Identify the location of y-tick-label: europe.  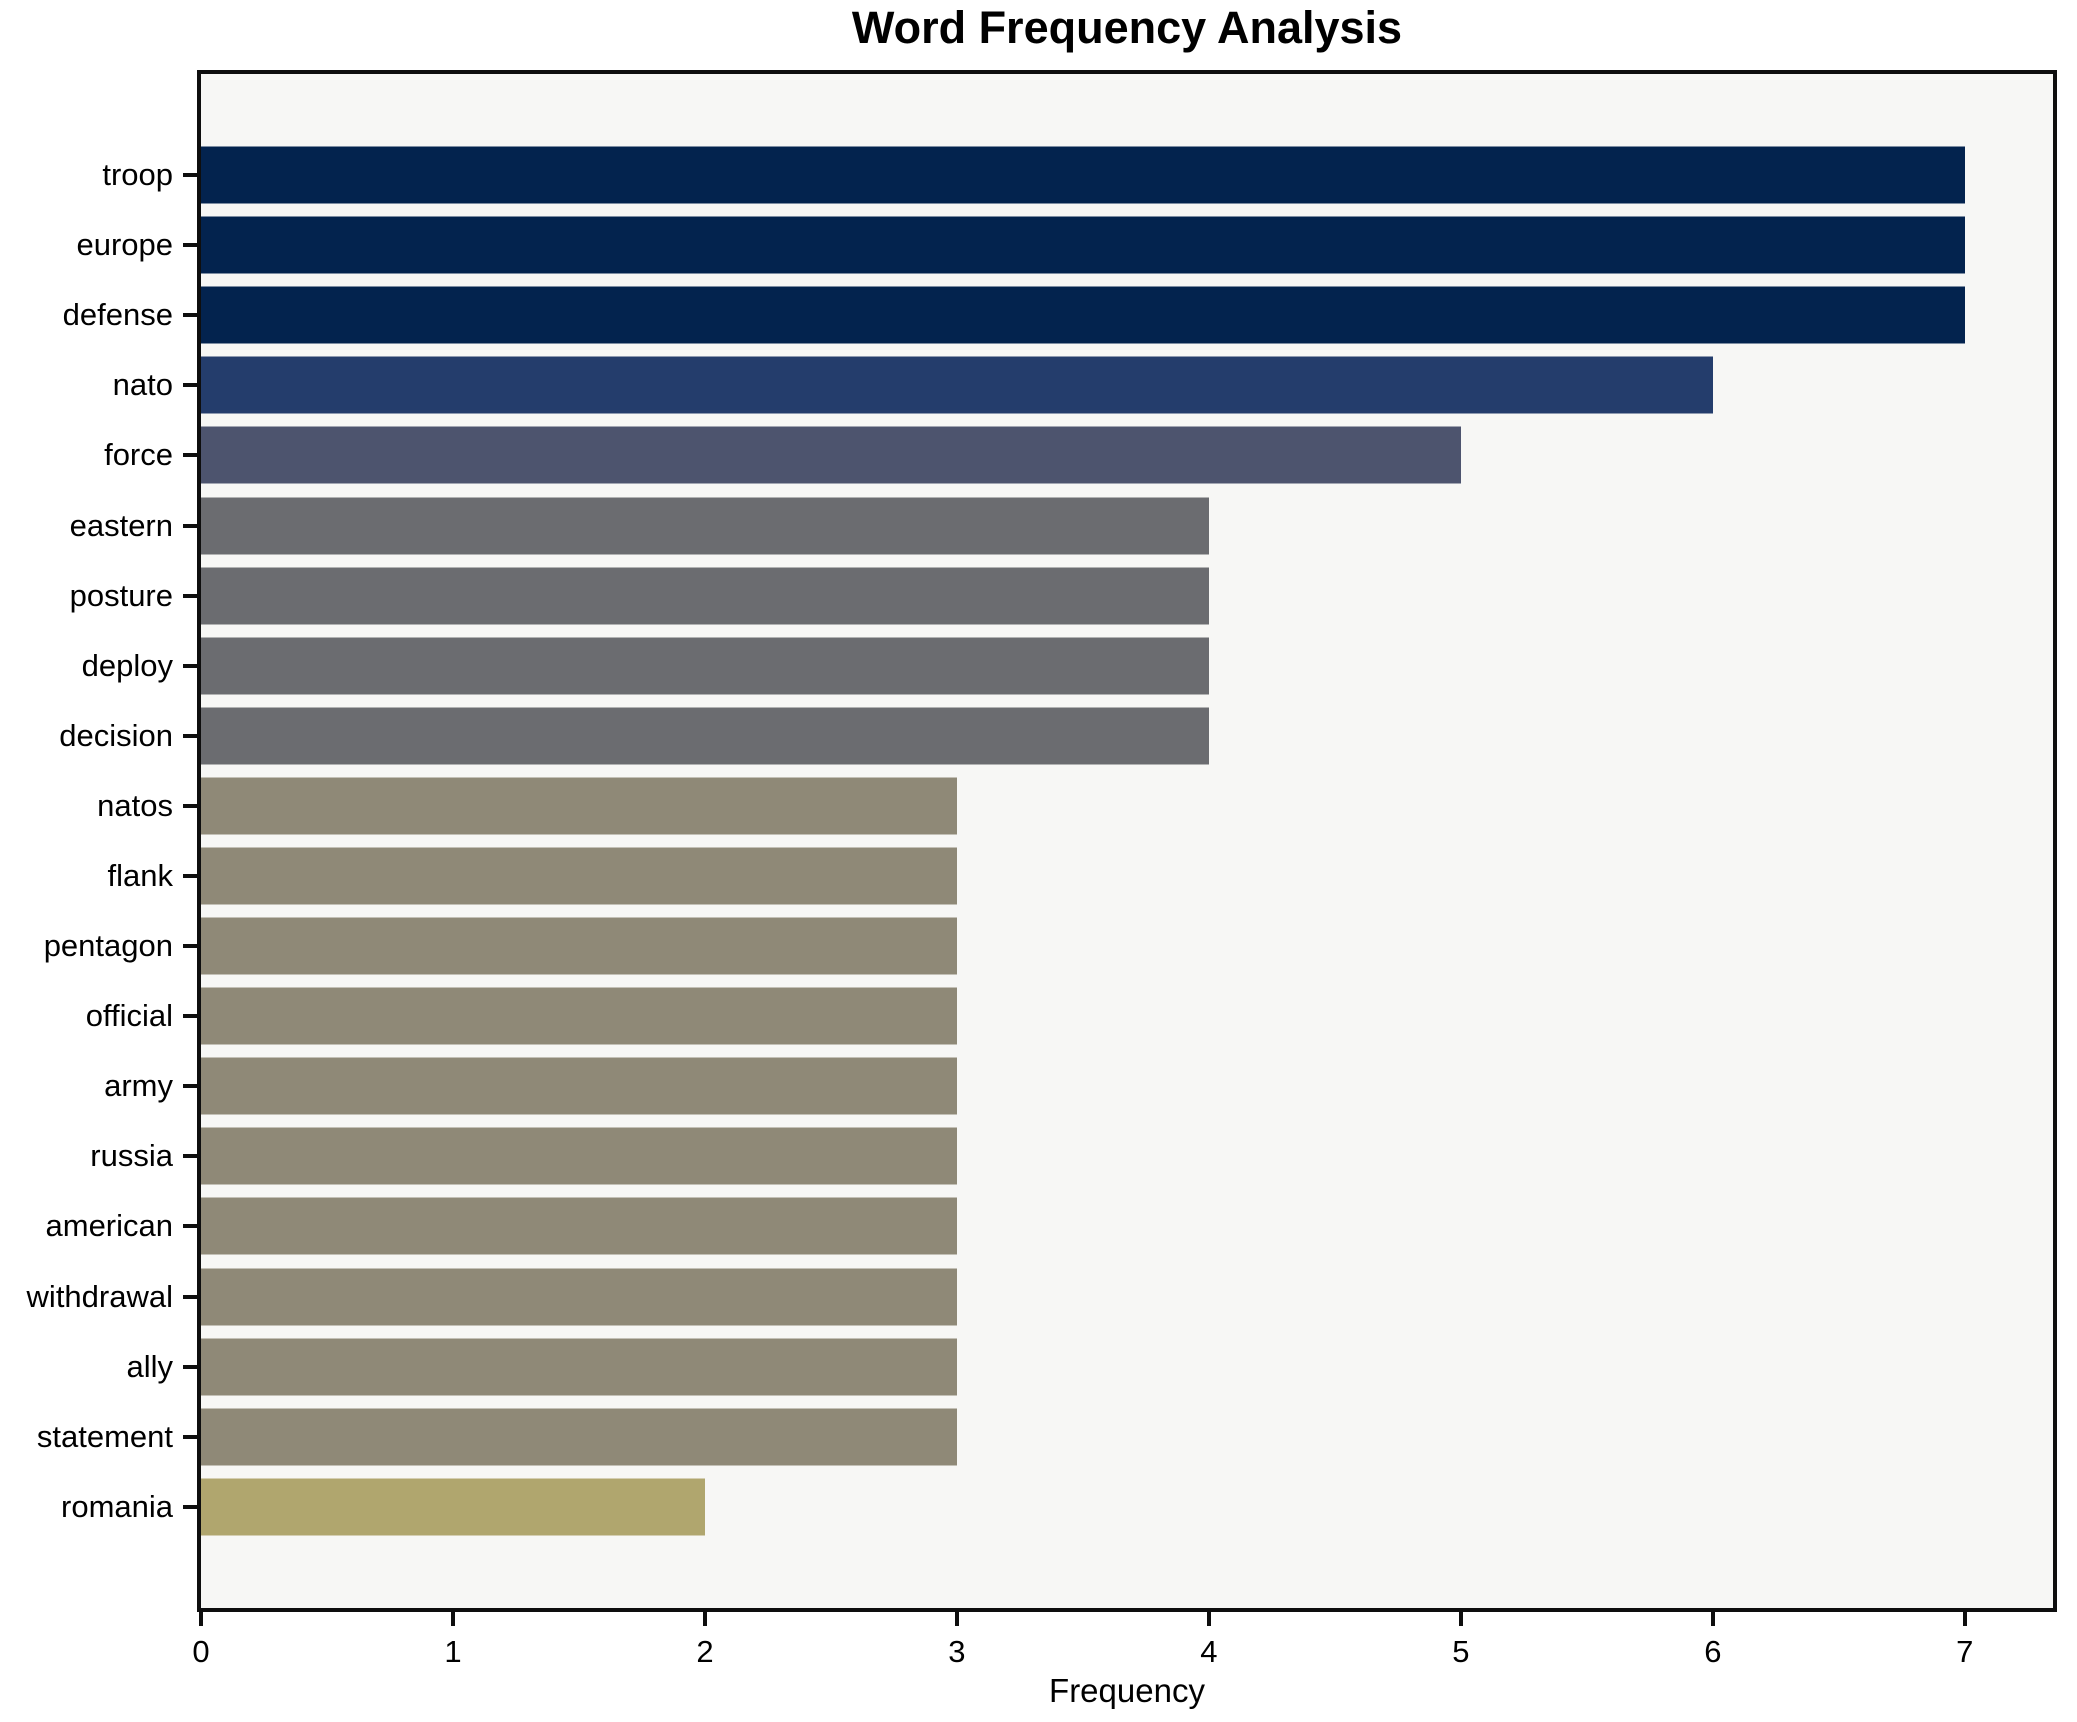
(124, 245).